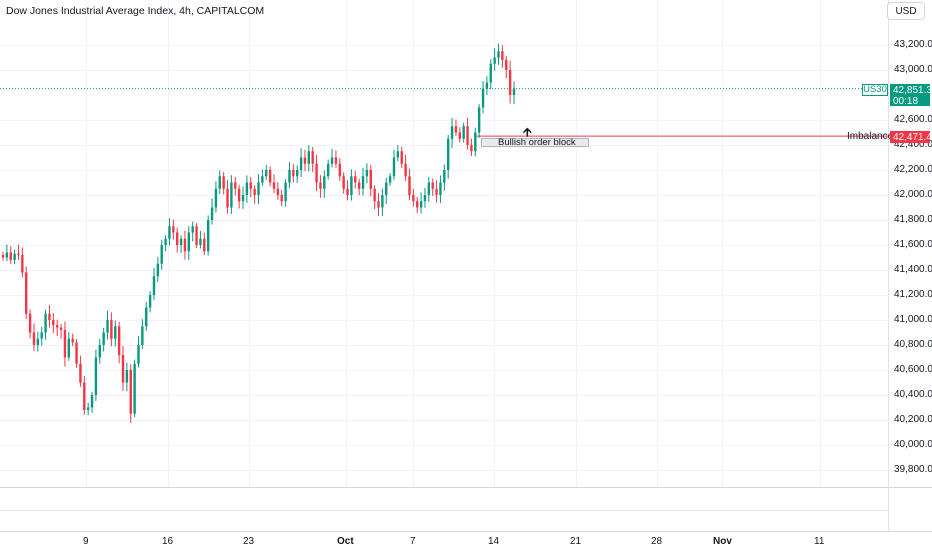 This screenshot has height=550, width=932. I want to click on price-tick-label: 41,600.0, so click(913, 244).